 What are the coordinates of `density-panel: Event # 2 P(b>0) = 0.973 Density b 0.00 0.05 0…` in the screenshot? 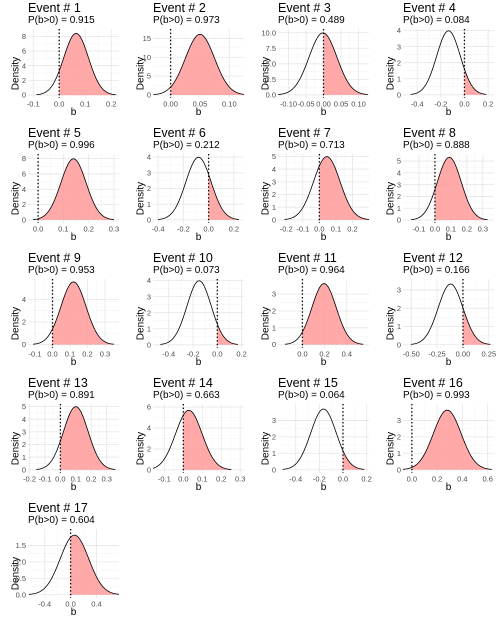 It's located at (187, 62).